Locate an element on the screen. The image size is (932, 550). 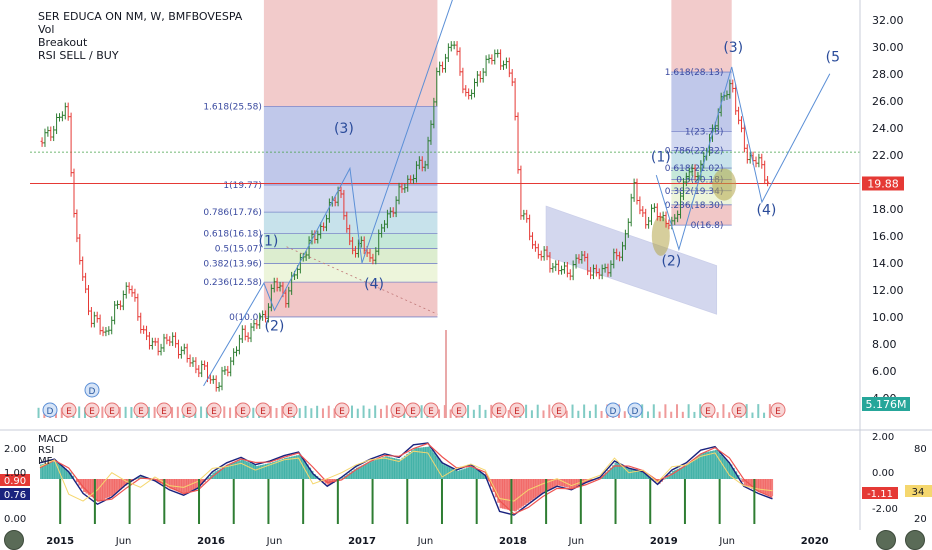
legend-volume: Vol is located at coordinates (46, 29).